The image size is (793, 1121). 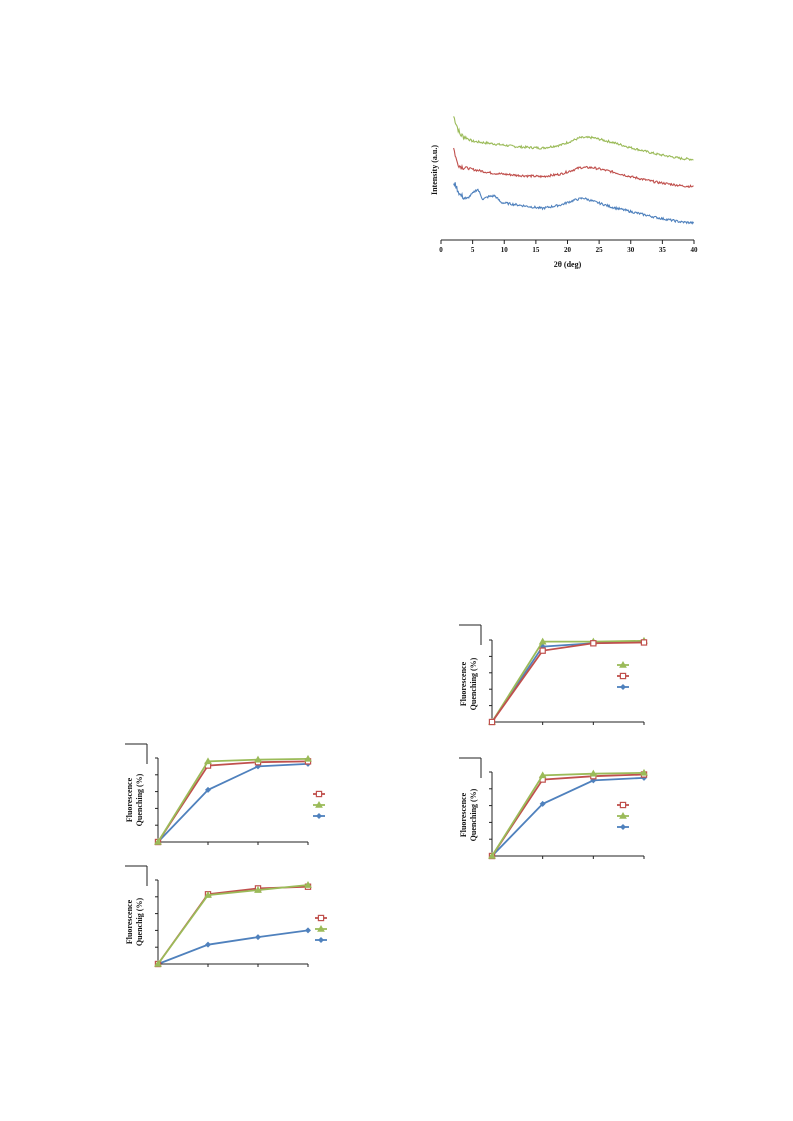 I want to click on xrd-chart: 0 5 10 15 20 25 30 35 40 2θ (deg) Intensity (a.u.), so click(x=564, y=192).